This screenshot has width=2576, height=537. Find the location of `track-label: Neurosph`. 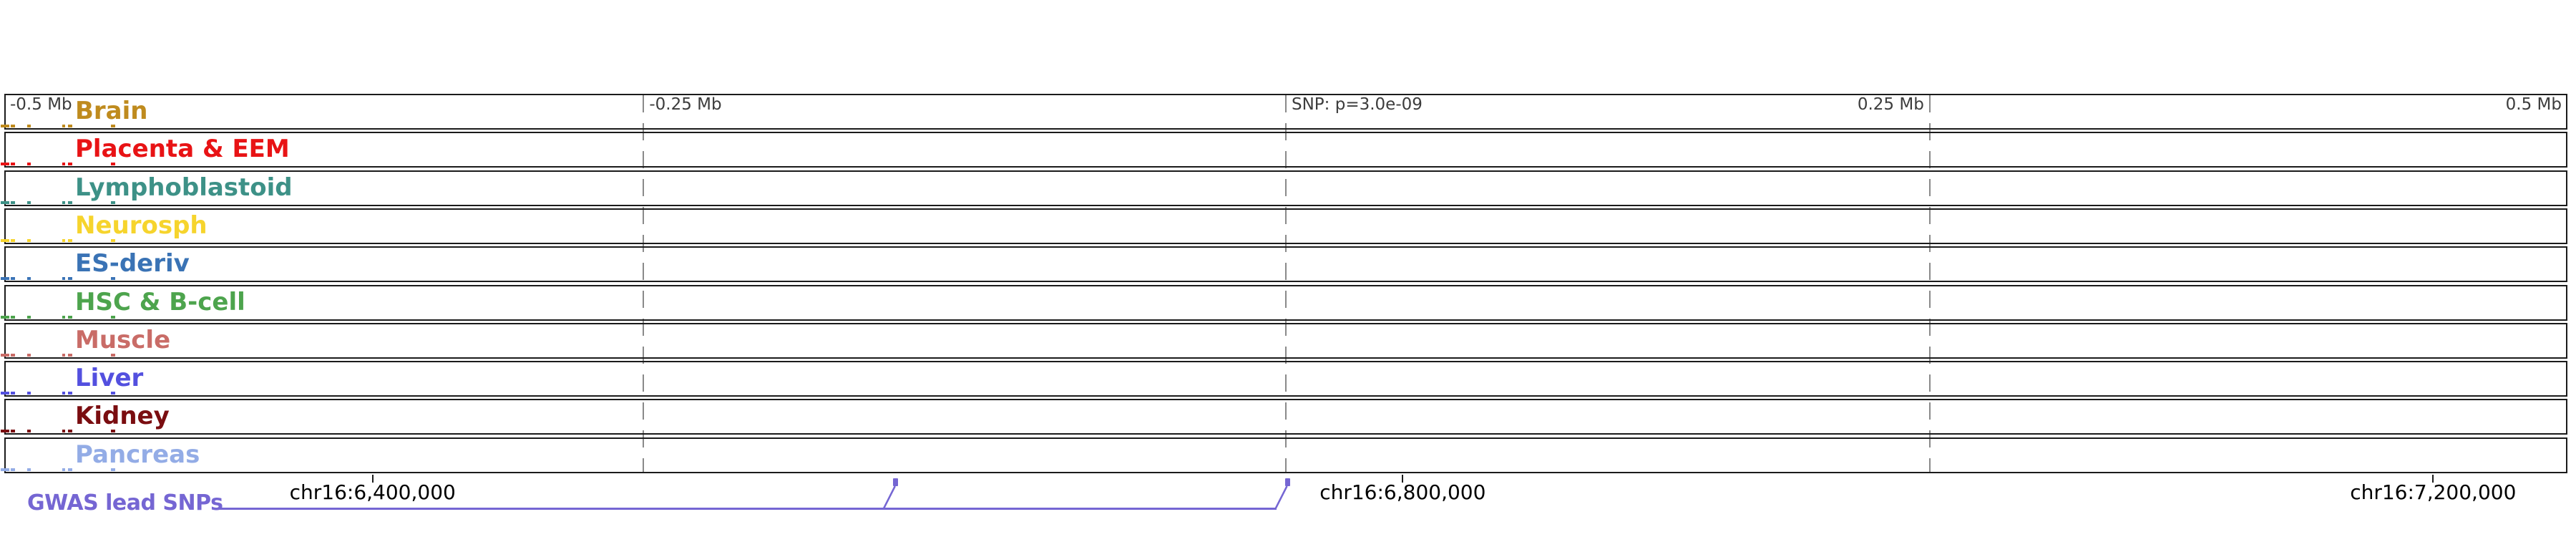

track-label: Neurosph is located at coordinates (141, 225).